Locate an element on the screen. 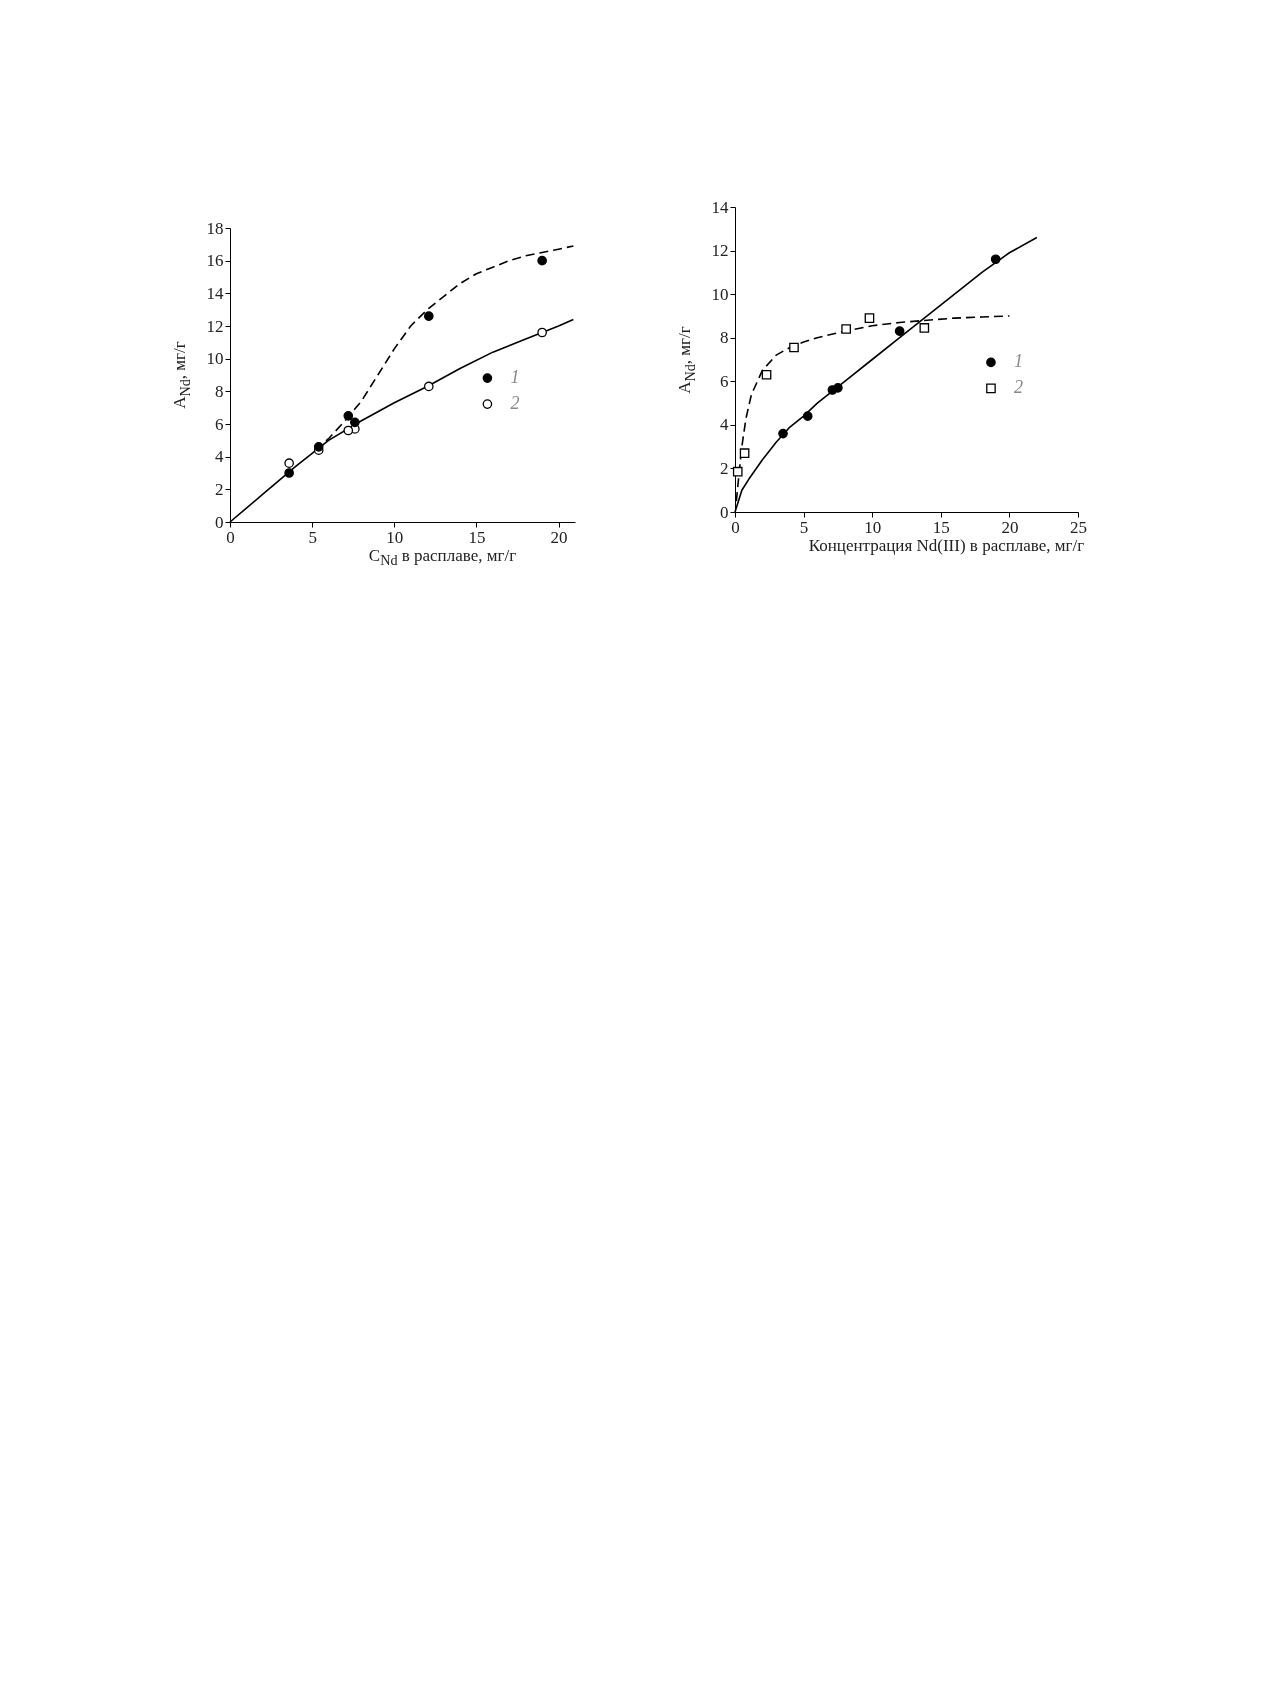 The image size is (1270, 1683). y-tick-label: 16 is located at coordinates (215, 261).